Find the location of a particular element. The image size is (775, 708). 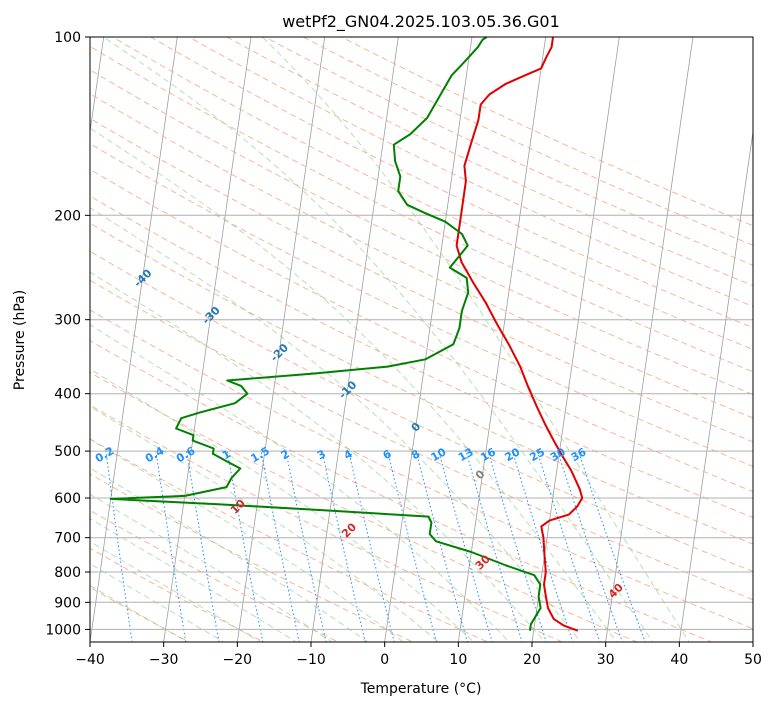

x-tick-label: 50 is located at coordinates (753, 660).